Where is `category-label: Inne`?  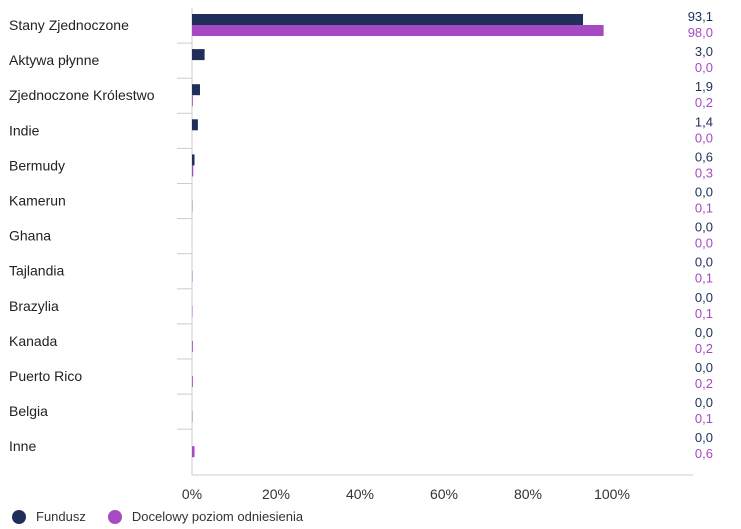
category-label: Inne is located at coordinates (22, 446).